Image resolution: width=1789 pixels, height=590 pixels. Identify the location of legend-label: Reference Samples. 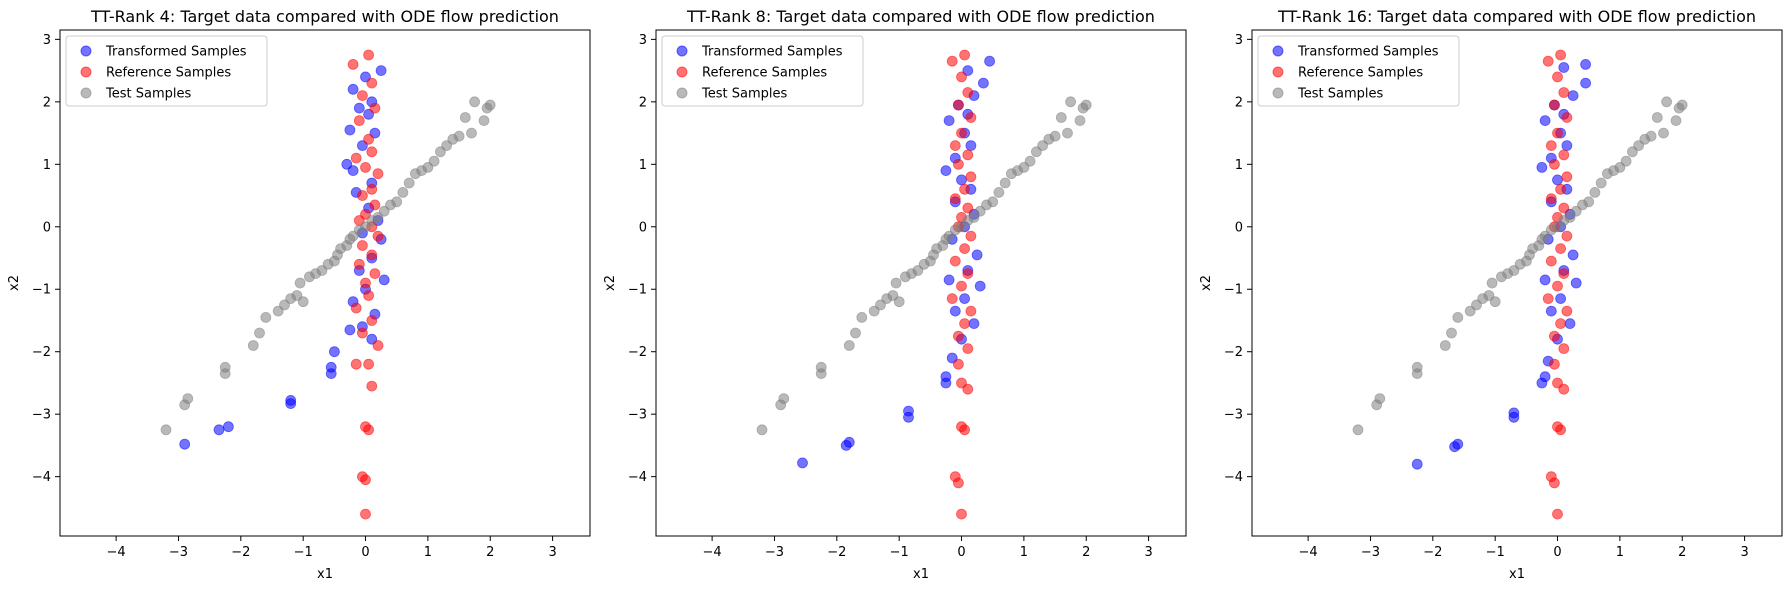
(168, 73).